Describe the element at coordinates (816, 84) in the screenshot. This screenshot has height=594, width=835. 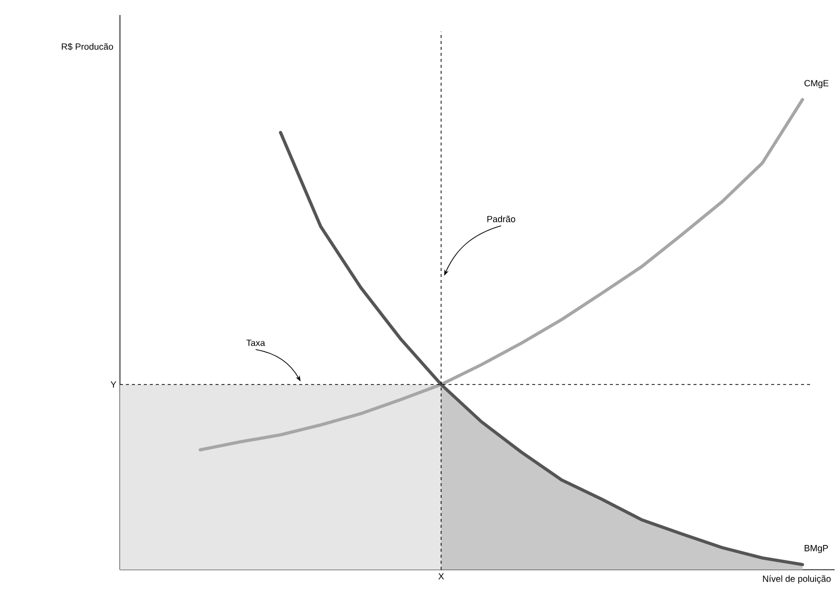
I see `series-label: CMgE` at that location.